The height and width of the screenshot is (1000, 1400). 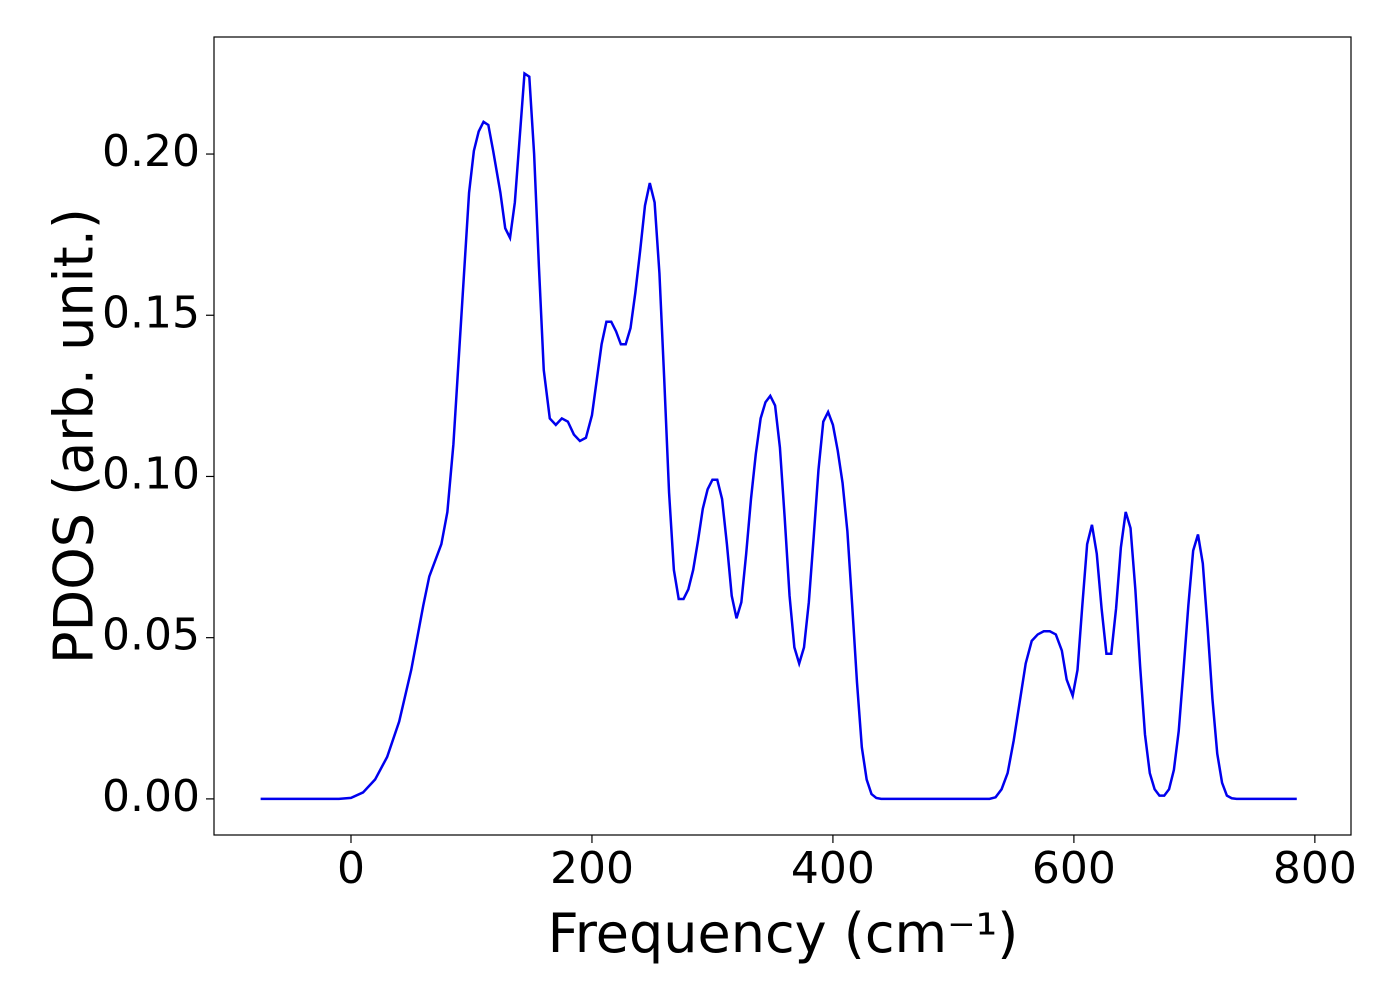 What do you see at coordinates (1074, 868) in the screenshot?
I see `x-tick-label: 600` at bounding box center [1074, 868].